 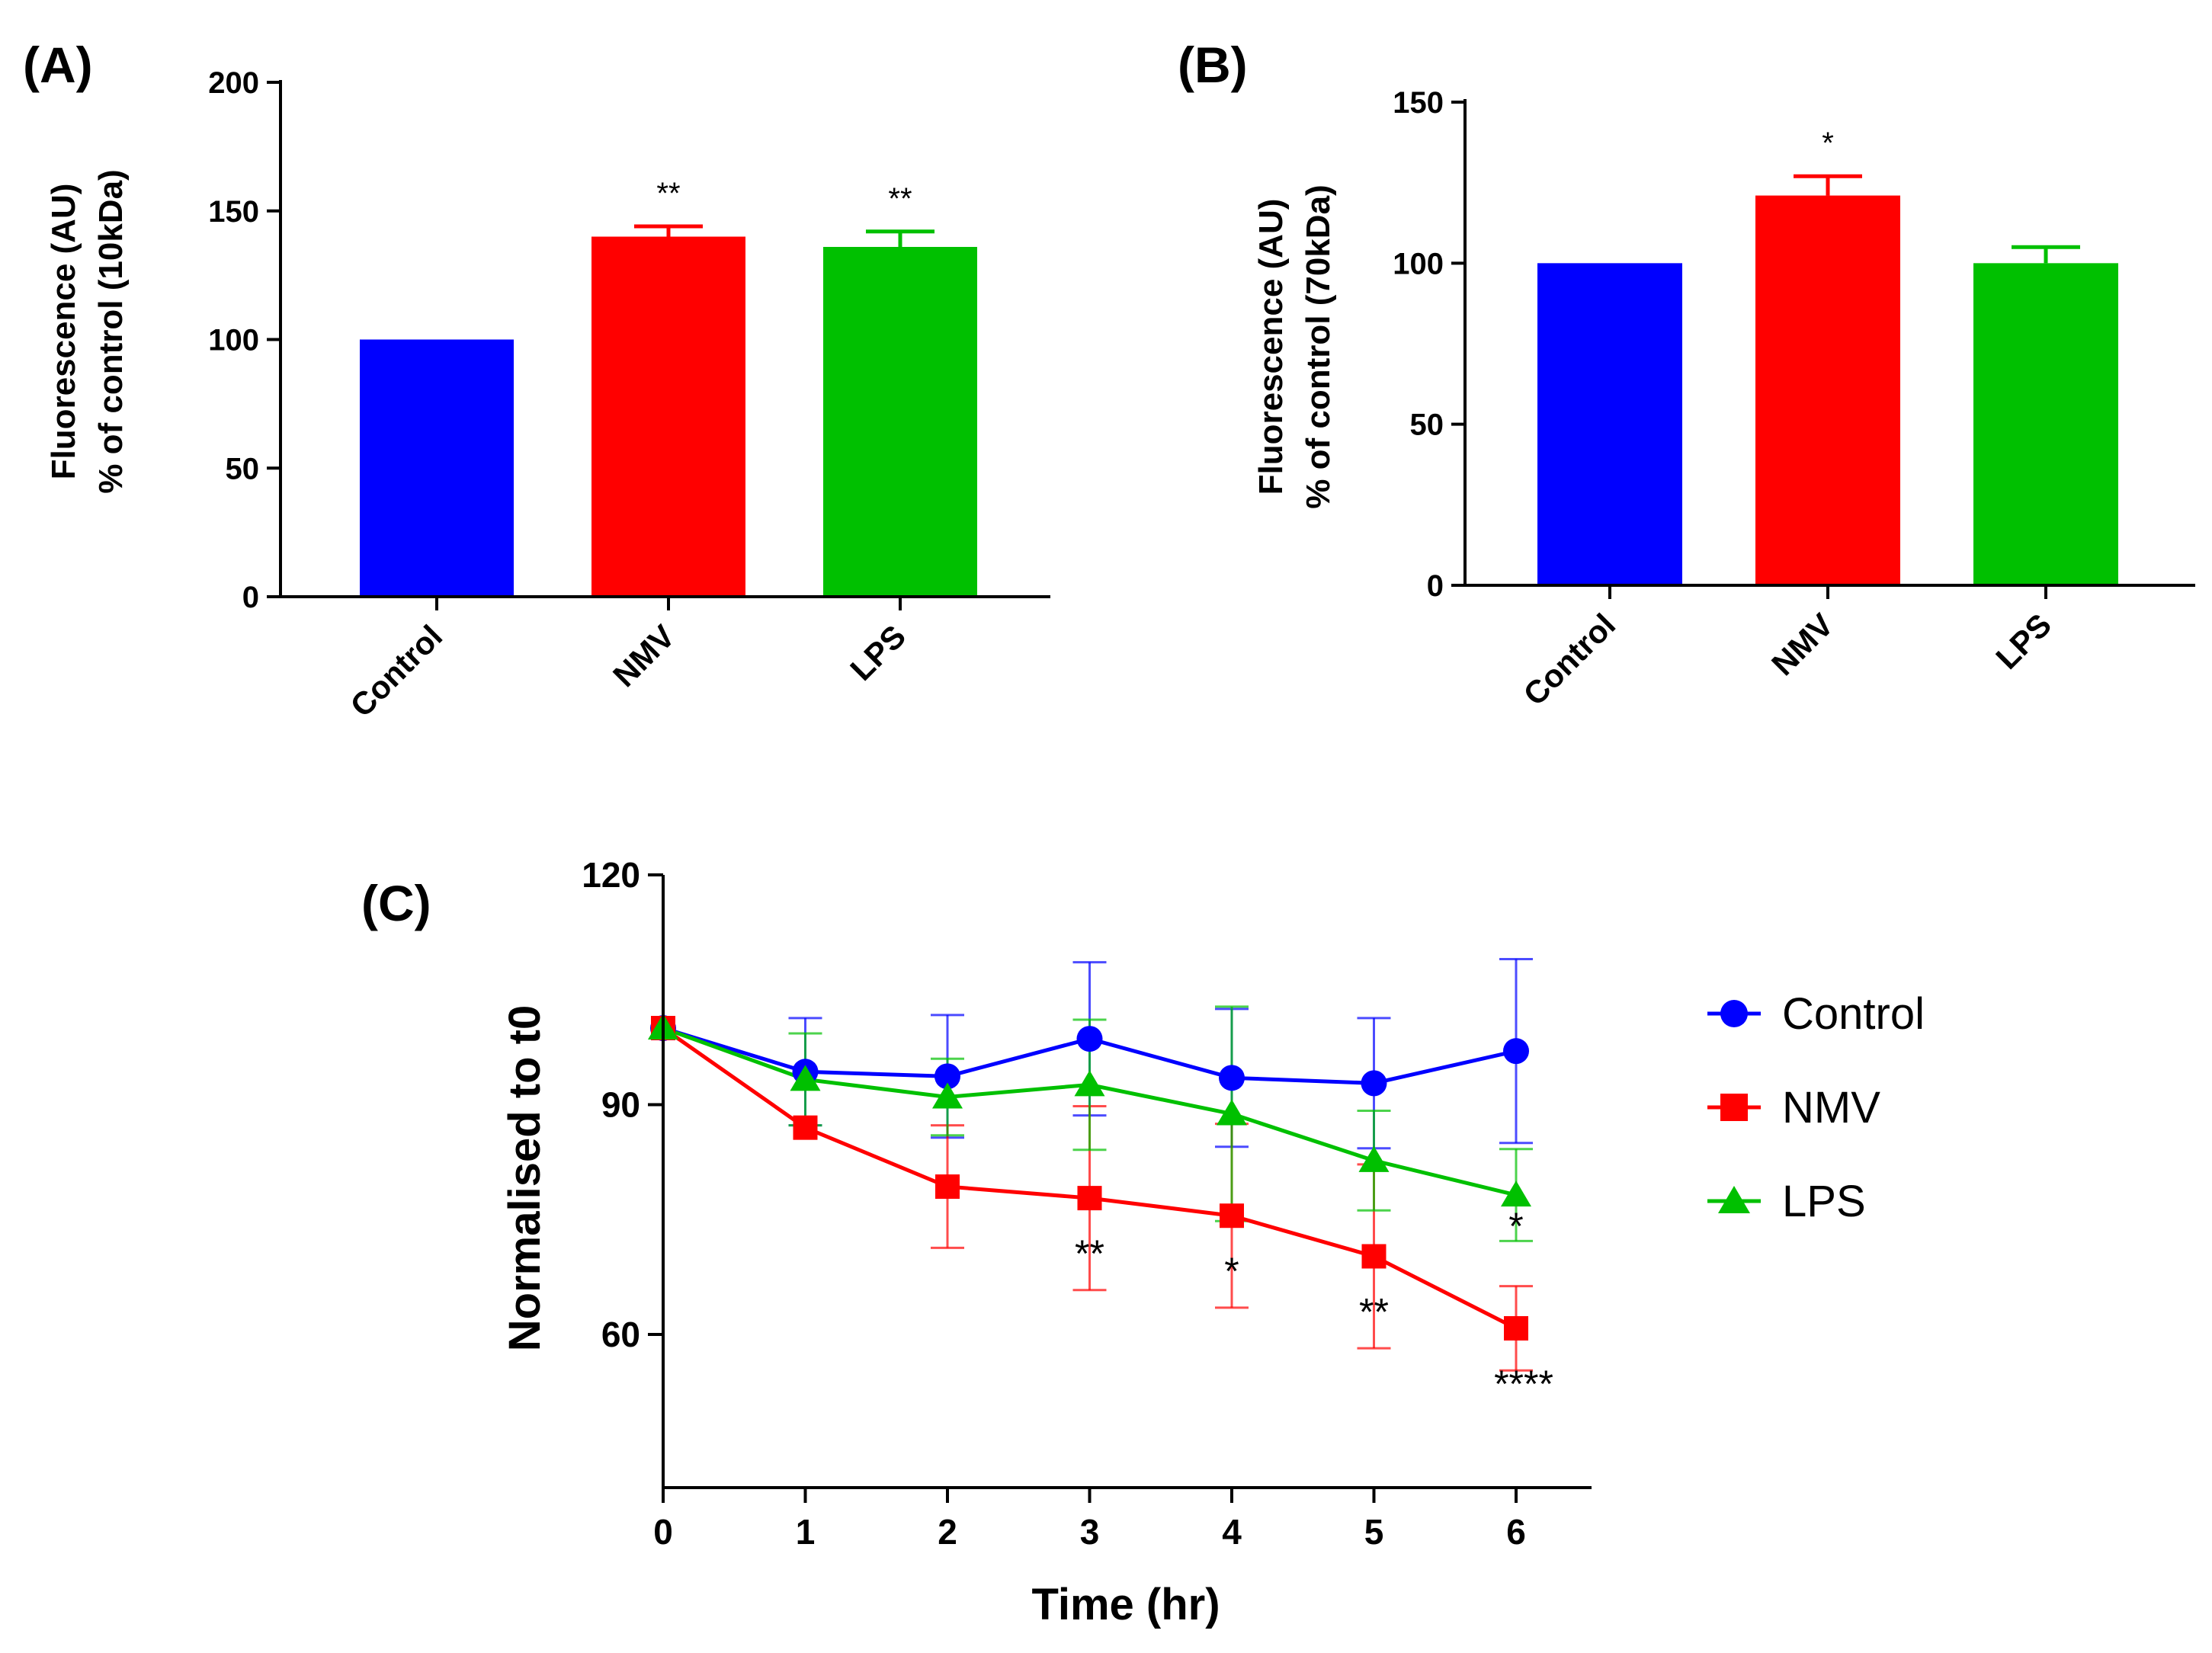 What do you see at coordinates (1213, 65) in the screenshot?
I see `panel-b-label: (B)` at bounding box center [1213, 65].